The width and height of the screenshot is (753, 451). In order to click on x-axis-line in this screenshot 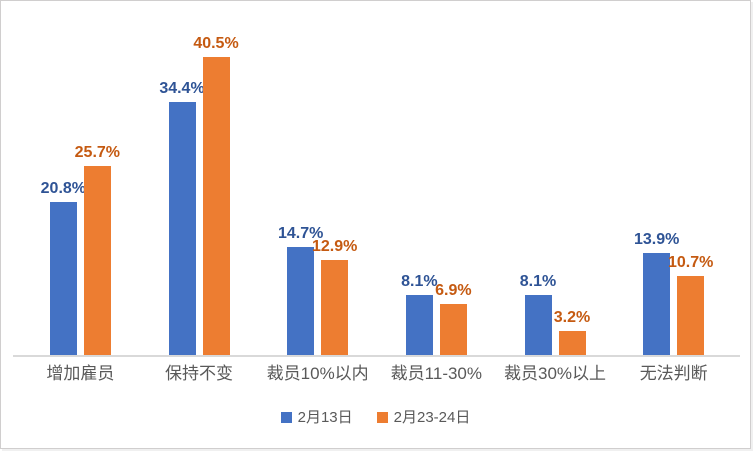, I will do `click(376, 356)`.